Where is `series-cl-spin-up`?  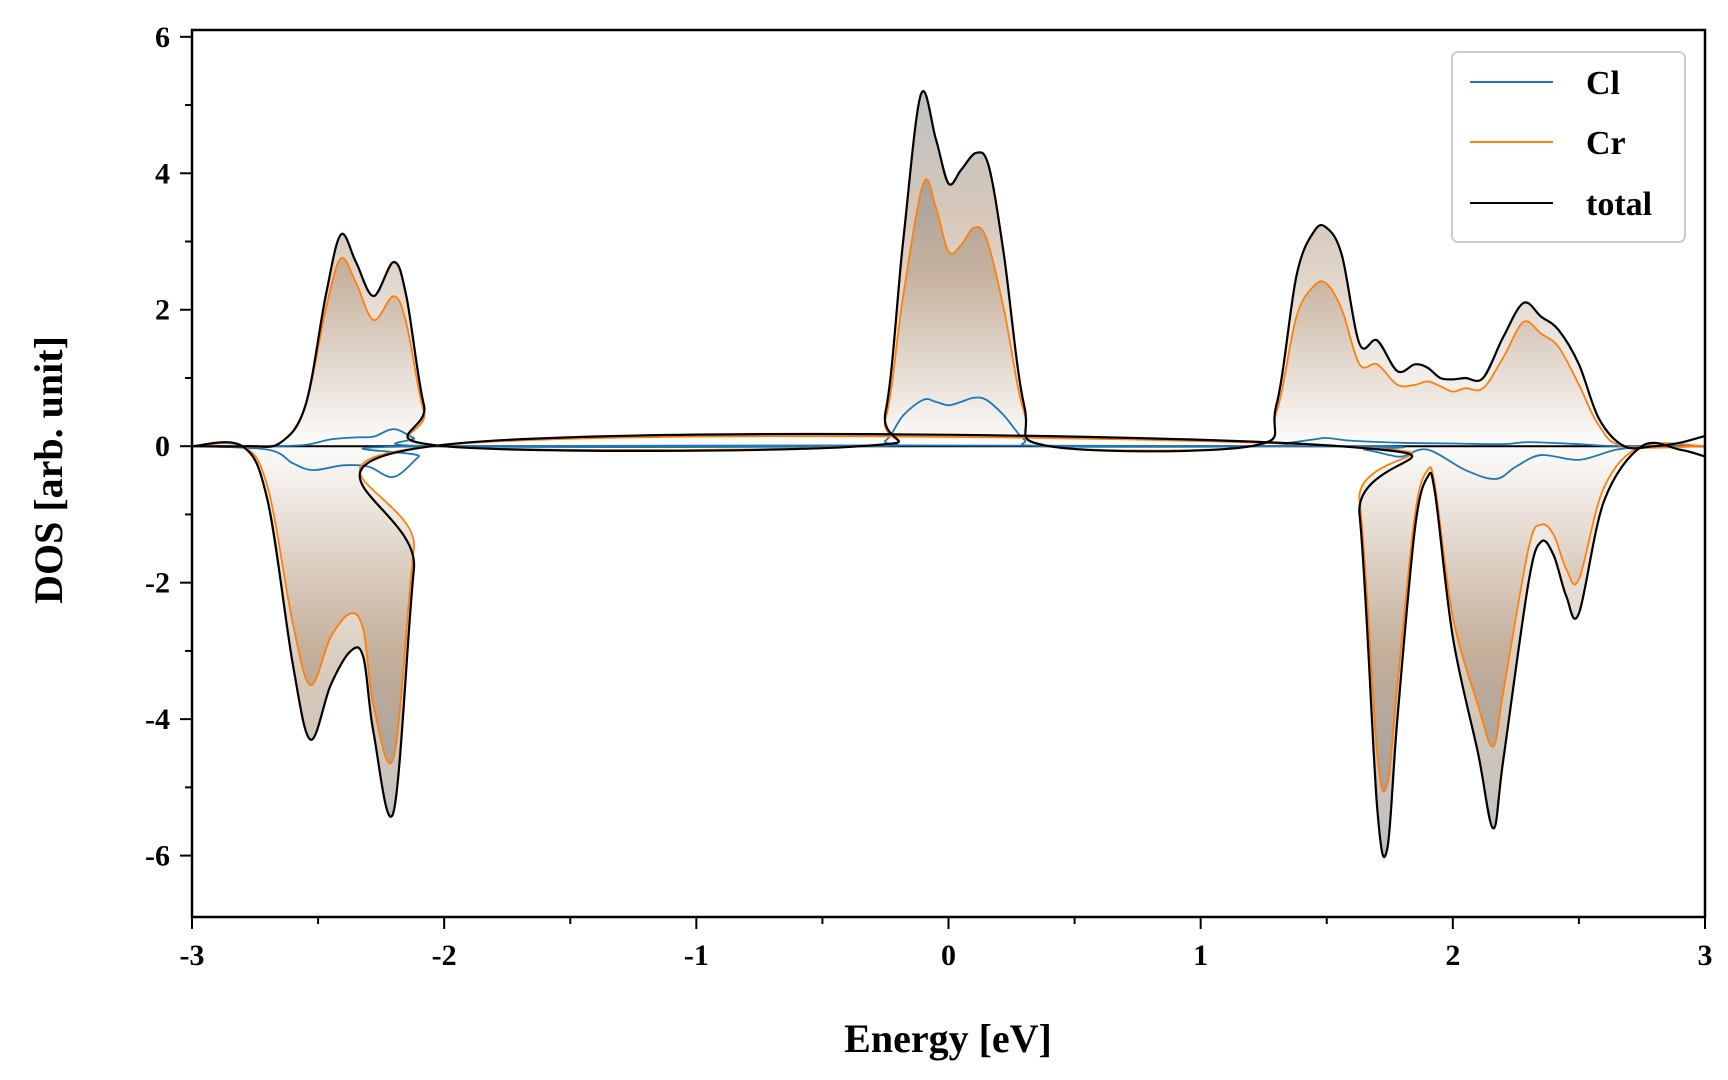 series-cl-spin-up is located at coordinates (948, 422).